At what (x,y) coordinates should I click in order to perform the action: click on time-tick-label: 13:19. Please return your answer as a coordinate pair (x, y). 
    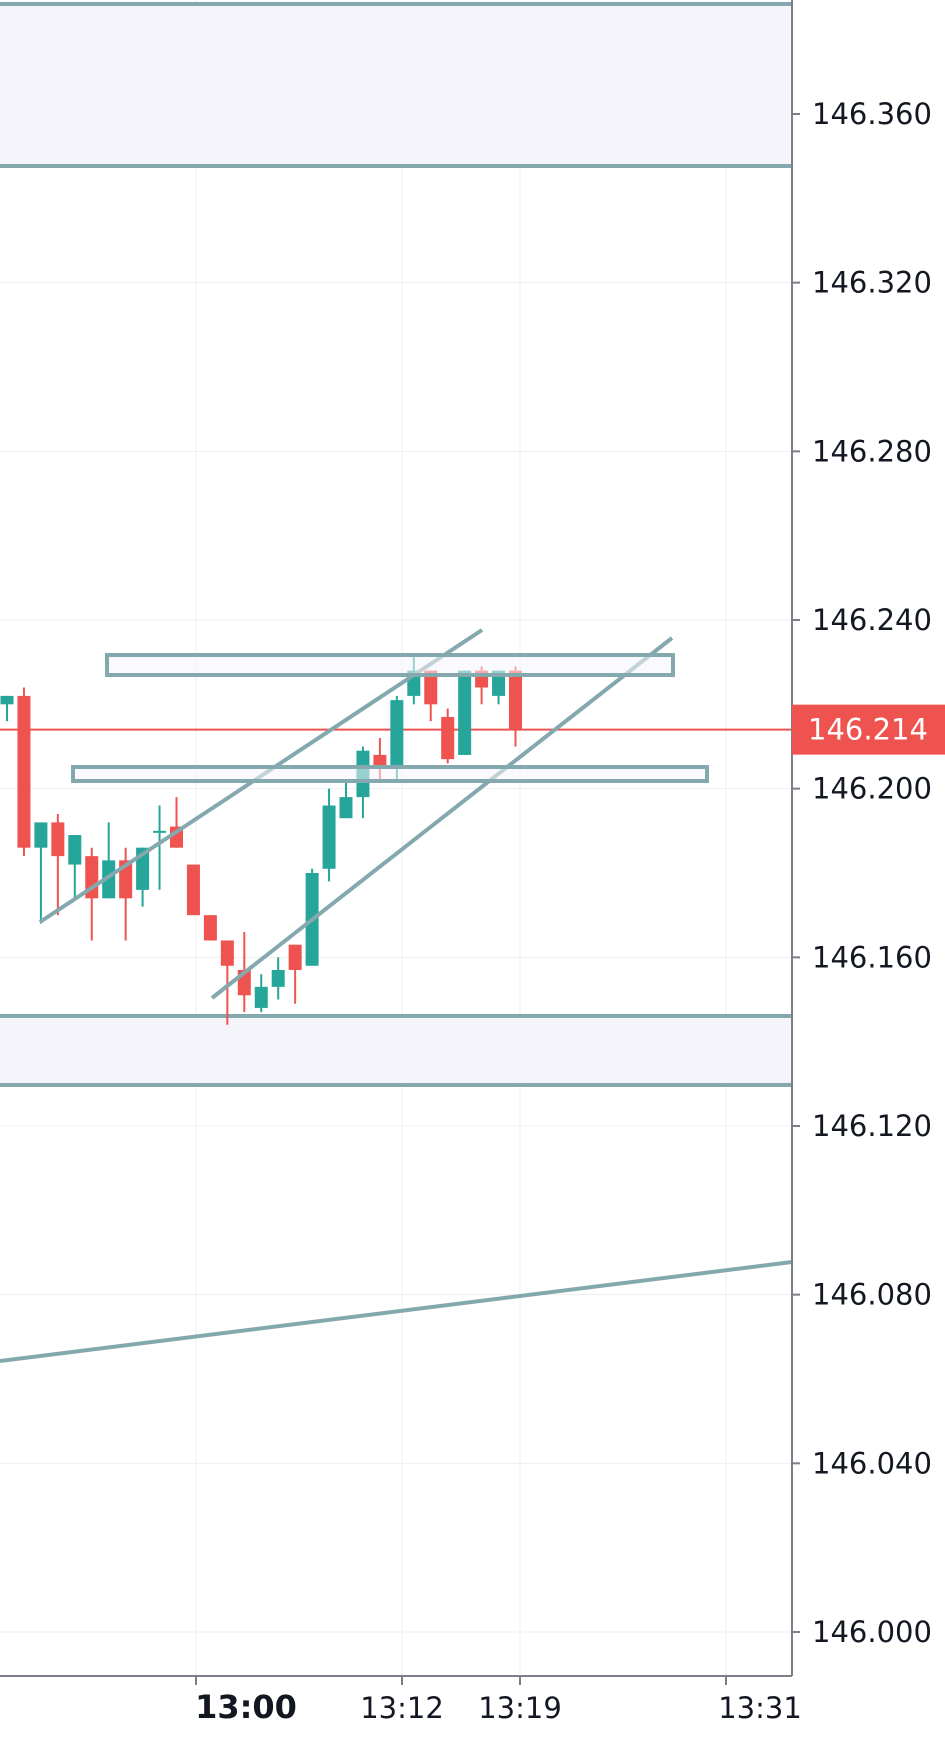
    Looking at the image, I should click on (520, 1708).